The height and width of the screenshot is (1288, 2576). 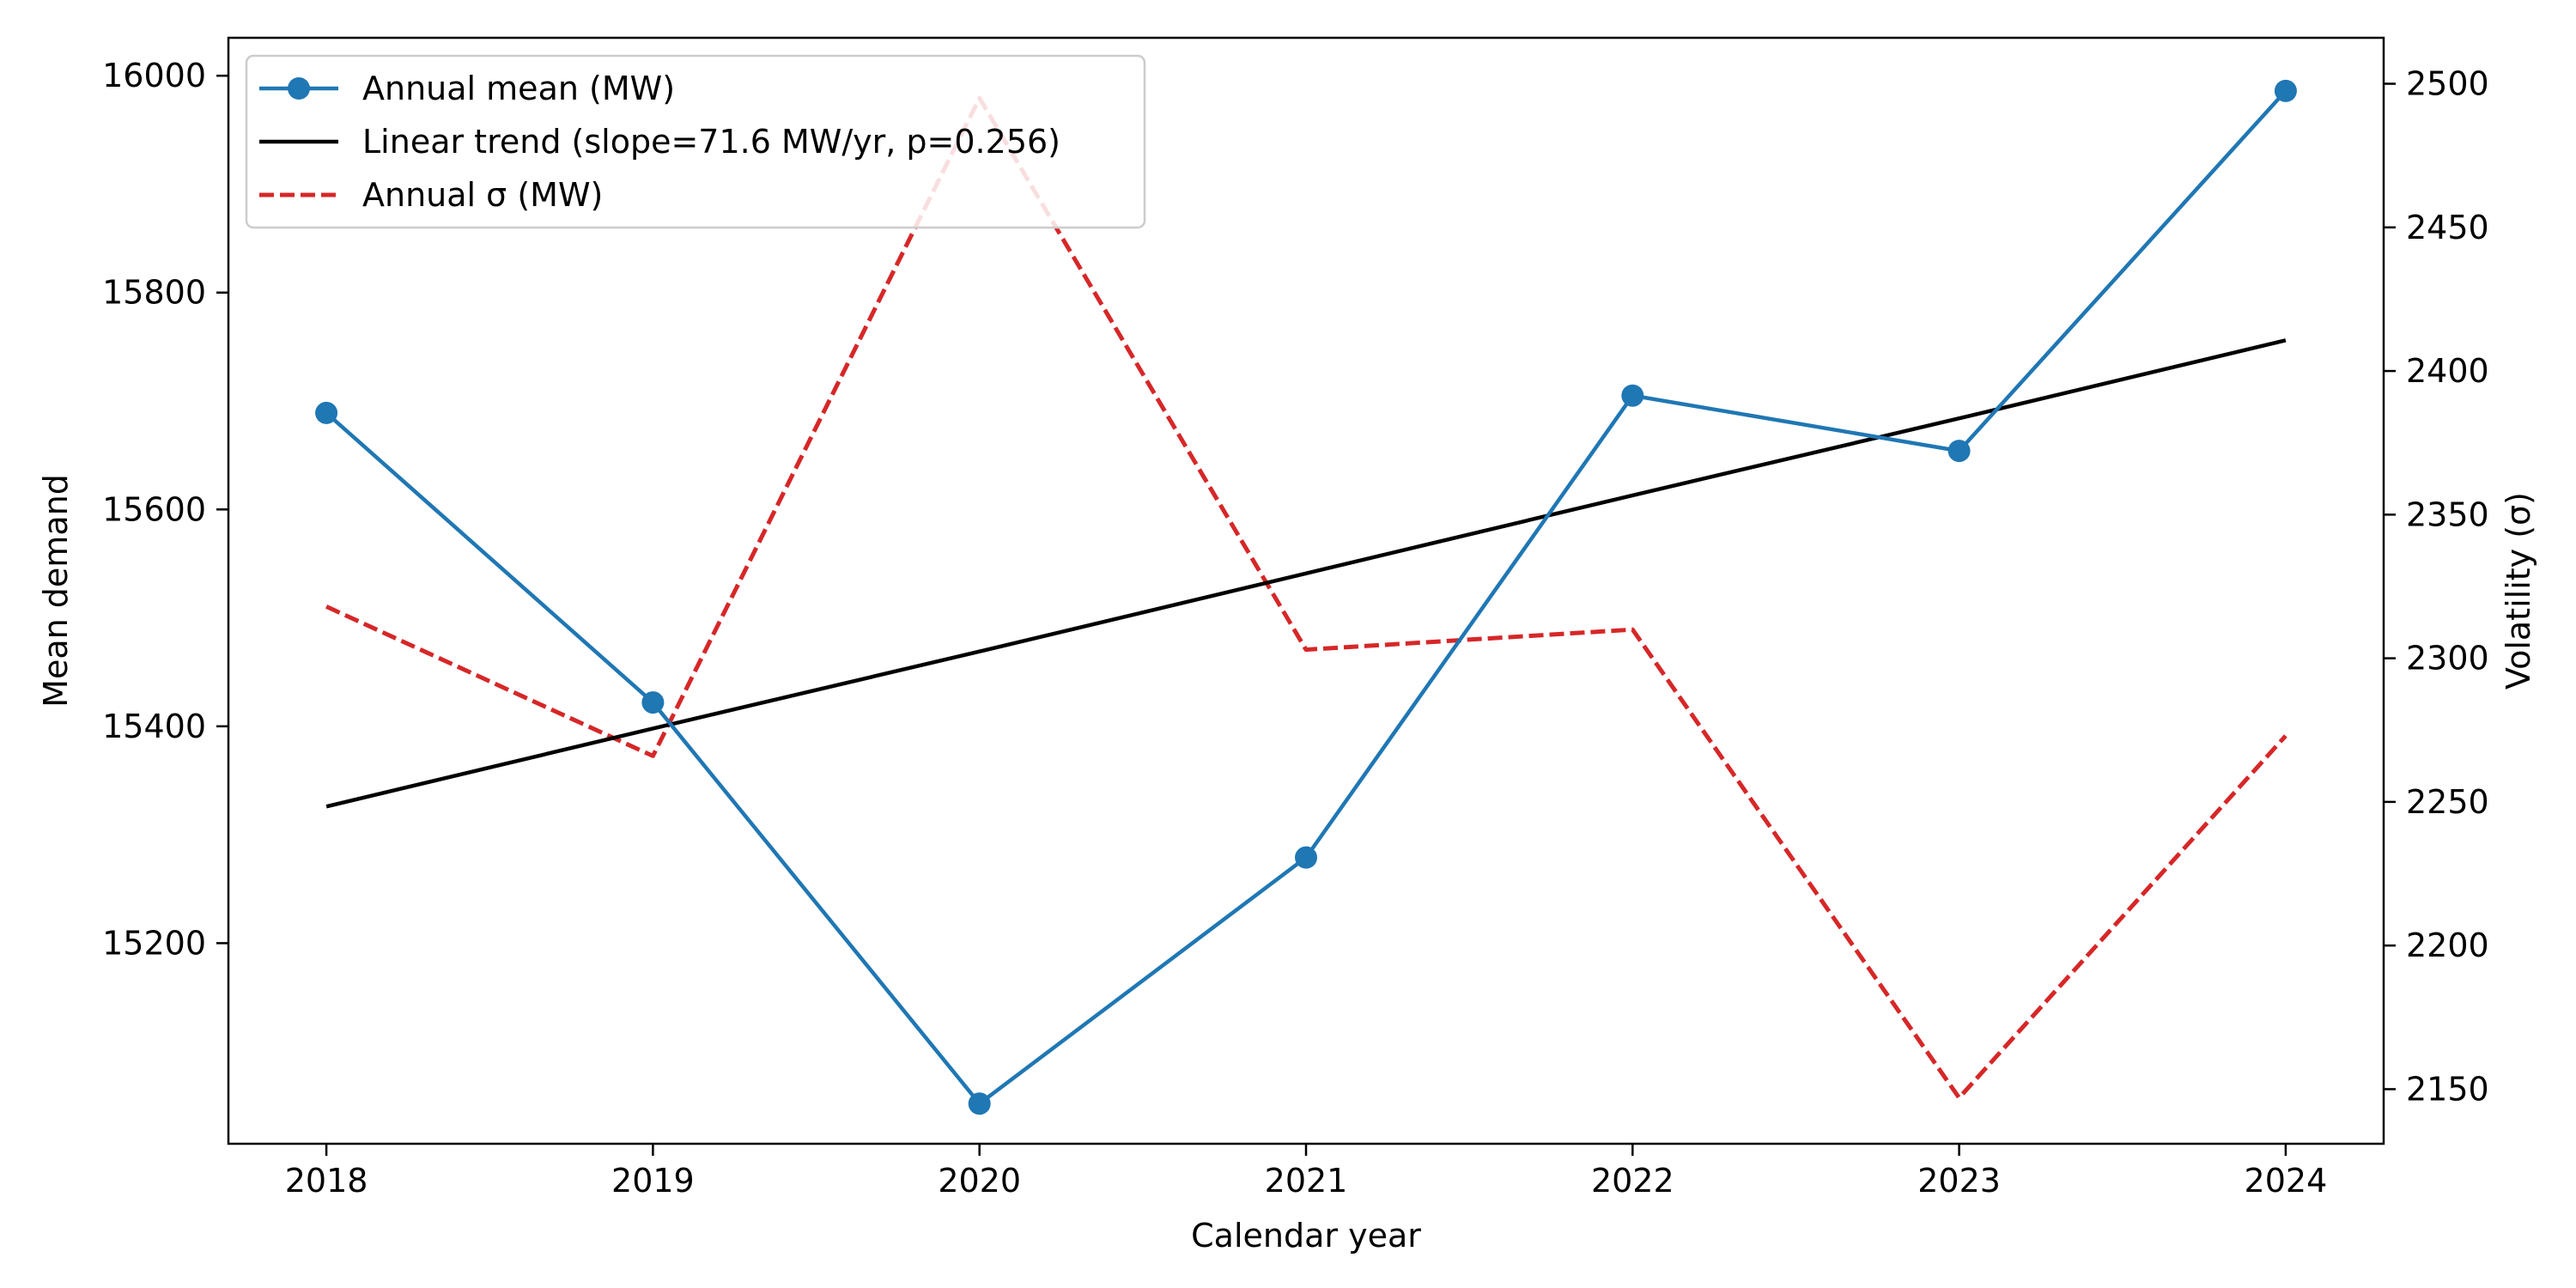 What do you see at coordinates (154, 726) in the screenshot?
I see `y-tick-label: 15400` at bounding box center [154, 726].